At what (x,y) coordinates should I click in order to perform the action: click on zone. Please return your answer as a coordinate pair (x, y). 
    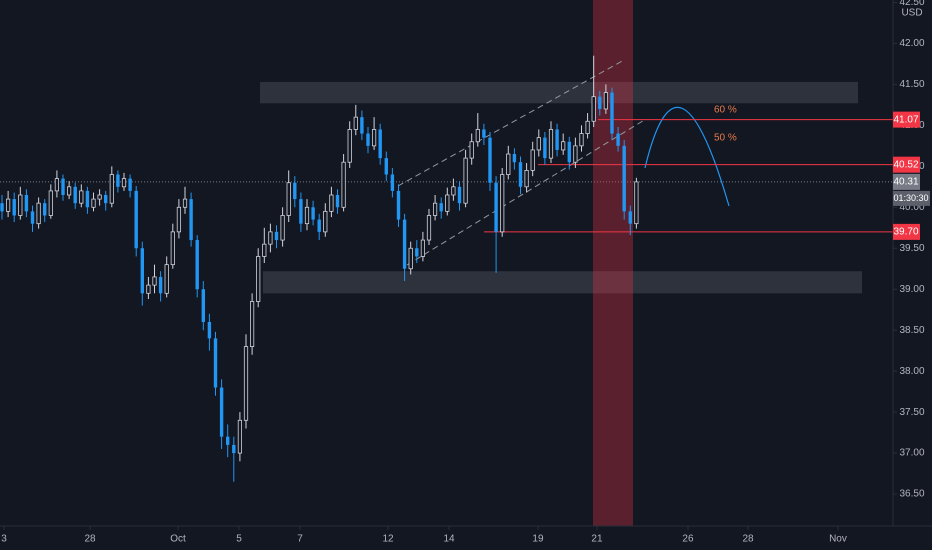
    Looking at the image, I should click on (559, 92).